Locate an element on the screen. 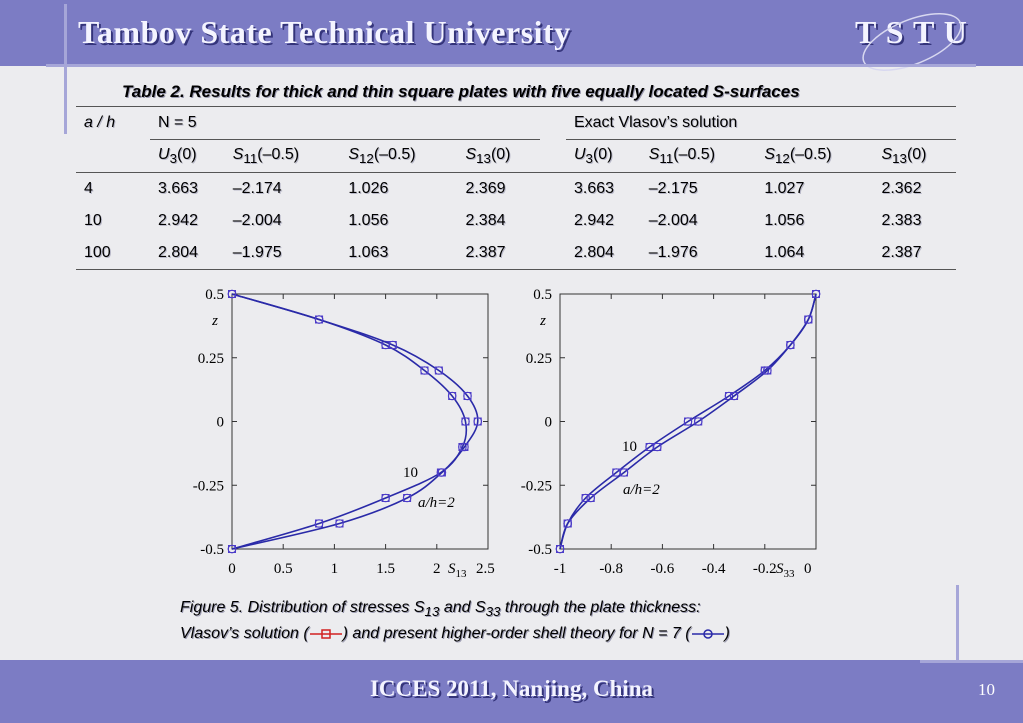  conference-title: ICCES 2011, Nanjing, China is located at coordinates (511, 688).